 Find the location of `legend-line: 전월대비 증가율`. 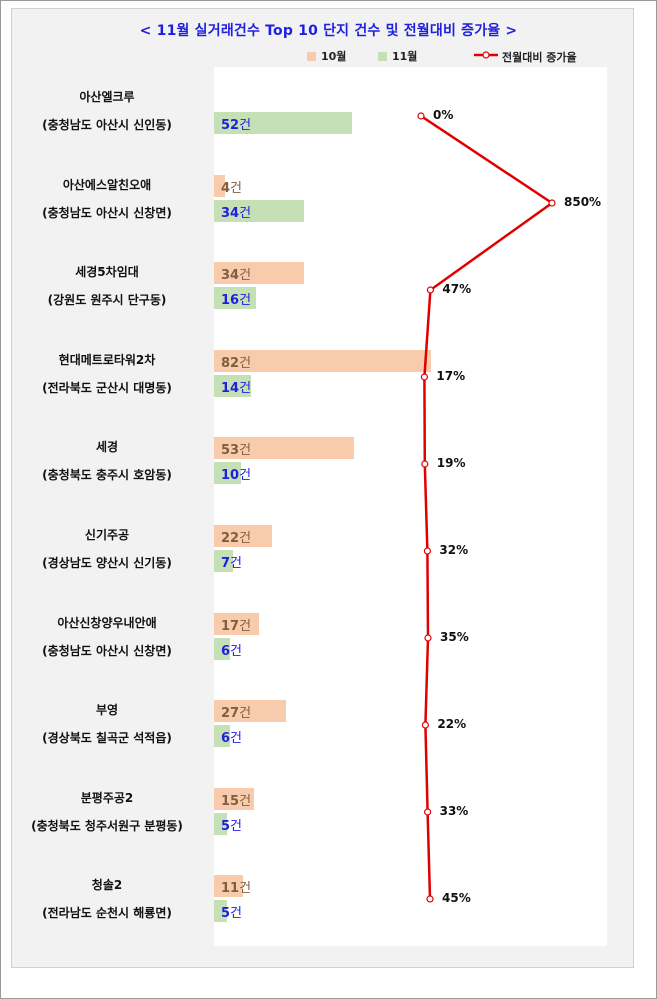

legend-line: 전월대비 증가율 is located at coordinates (539, 57).